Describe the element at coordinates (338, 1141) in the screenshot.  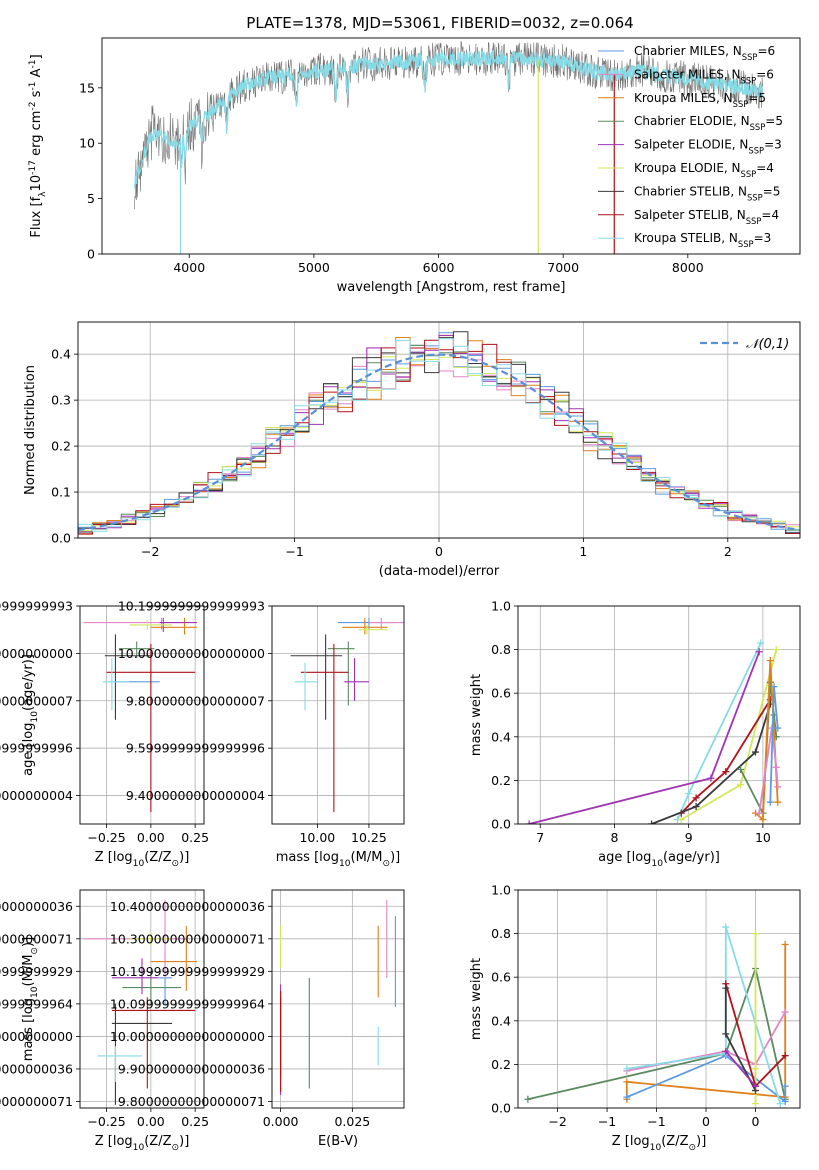
I see `text-span: E(B-V)` at that location.